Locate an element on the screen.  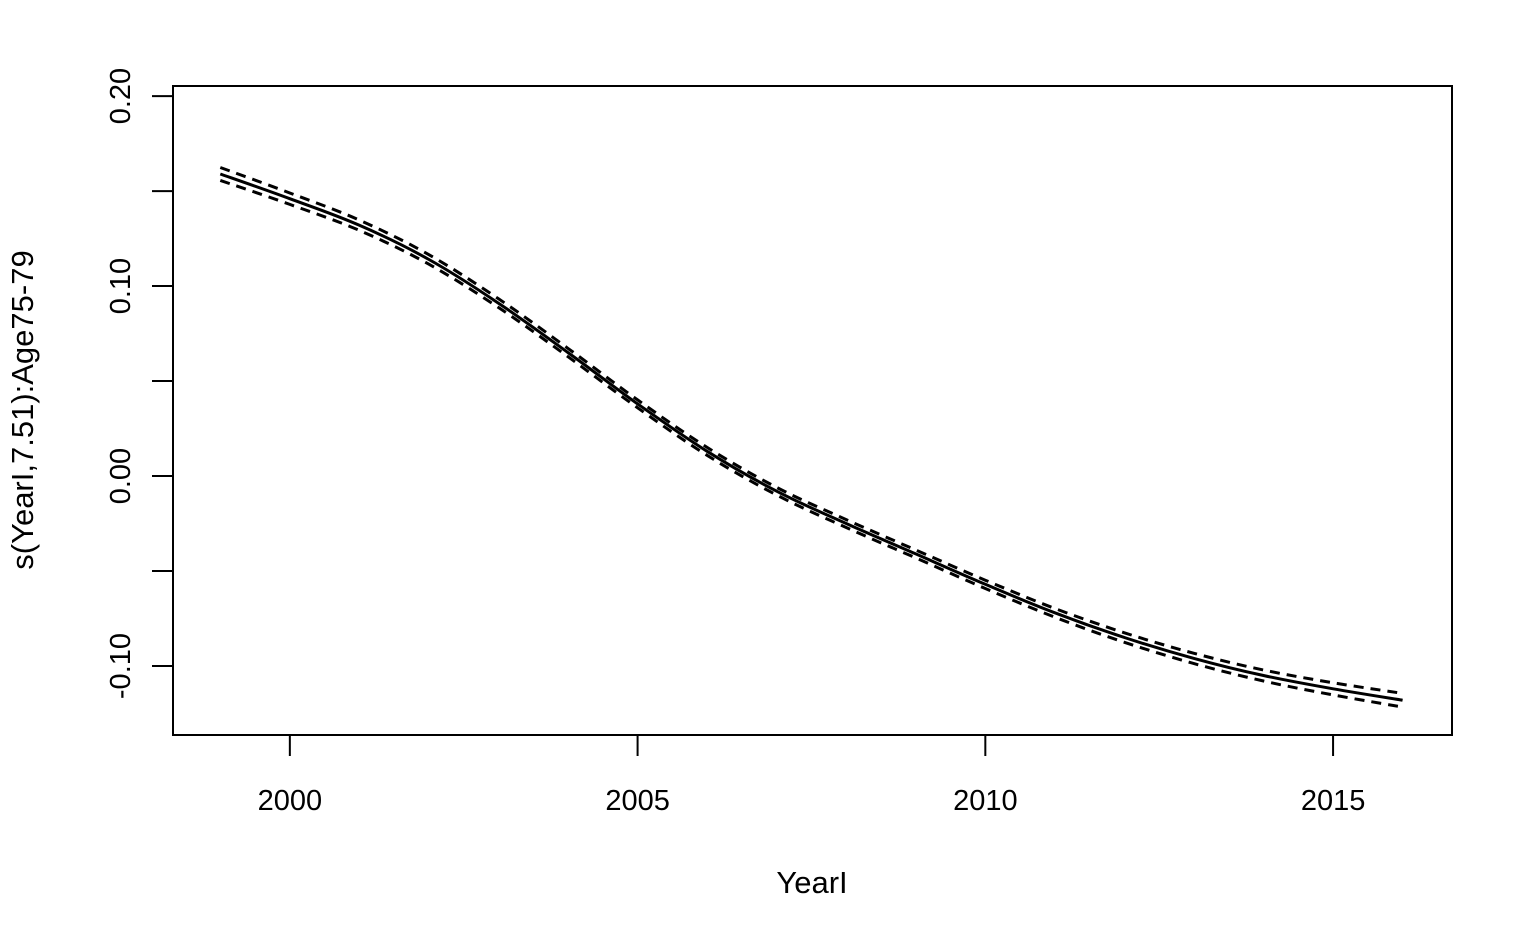
y-axis-tick-labels: 0.20 0.10 0.00 -0.10 is located at coordinates (121, 383).